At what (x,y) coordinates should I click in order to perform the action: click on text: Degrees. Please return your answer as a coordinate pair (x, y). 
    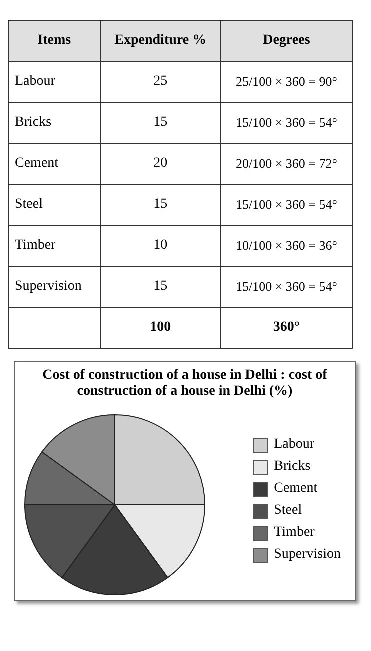
    Looking at the image, I should click on (286, 41).